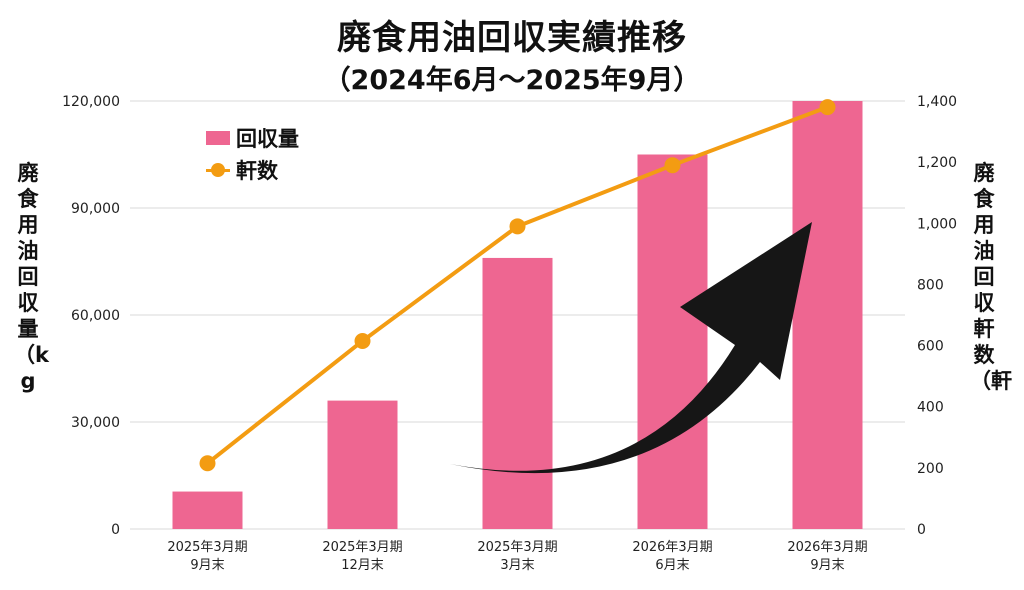  Describe the element at coordinates (362, 565) in the screenshot. I see `category-label: 12月末` at that location.